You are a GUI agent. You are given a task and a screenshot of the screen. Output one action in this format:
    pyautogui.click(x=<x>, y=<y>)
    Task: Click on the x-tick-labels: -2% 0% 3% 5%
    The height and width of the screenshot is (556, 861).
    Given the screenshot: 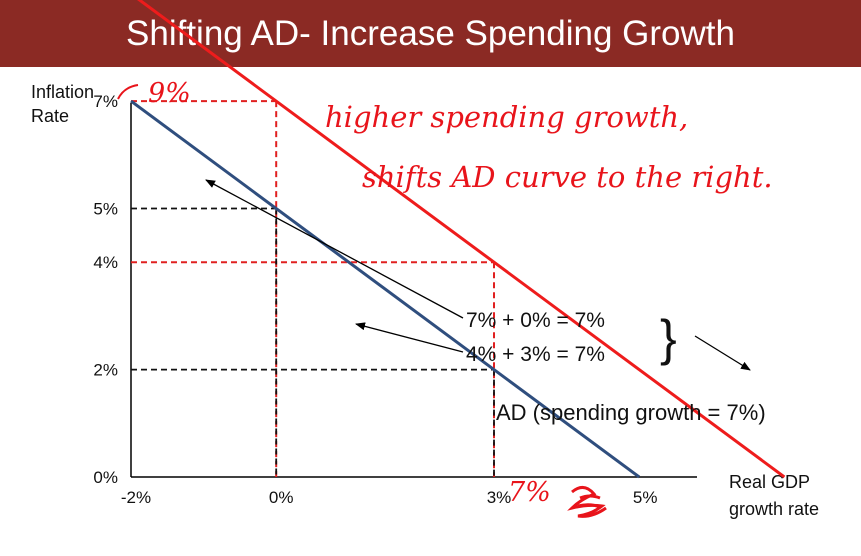 What is the action you would take?
    pyautogui.click(x=389, y=497)
    